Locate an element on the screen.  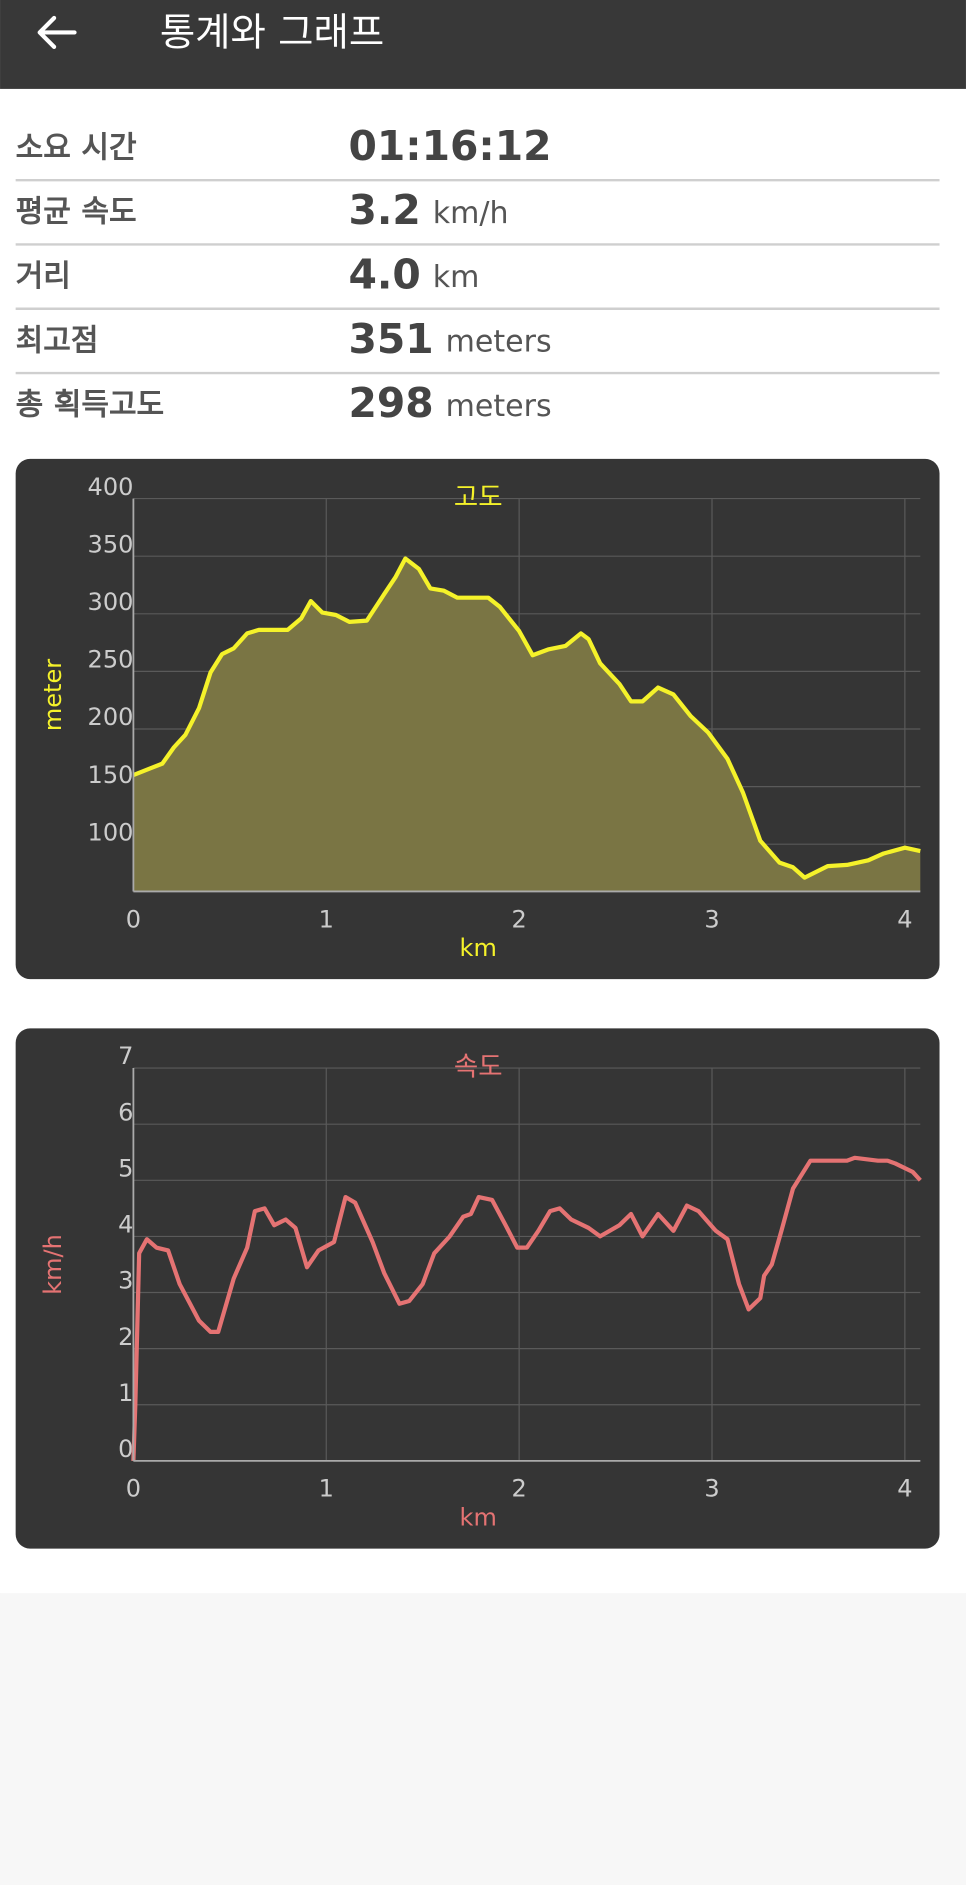
y-tick-label: 1 is located at coordinates (125, 1393).